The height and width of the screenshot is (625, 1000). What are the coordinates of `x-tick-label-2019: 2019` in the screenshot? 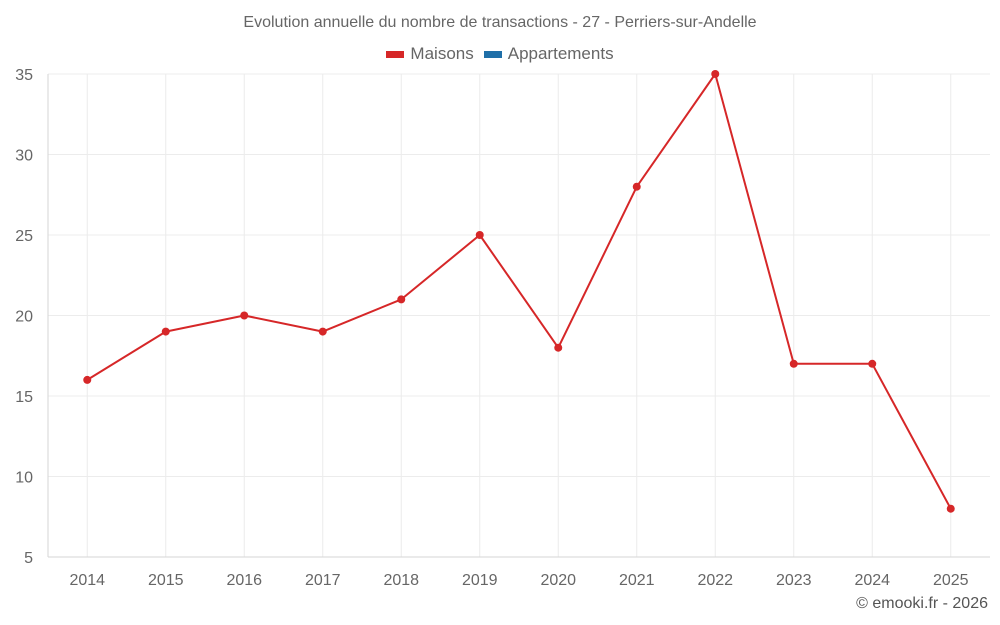 It's located at (480, 580).